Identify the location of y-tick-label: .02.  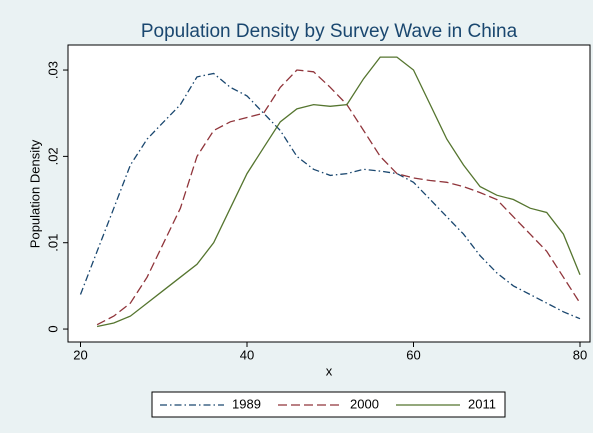
(52, 156).